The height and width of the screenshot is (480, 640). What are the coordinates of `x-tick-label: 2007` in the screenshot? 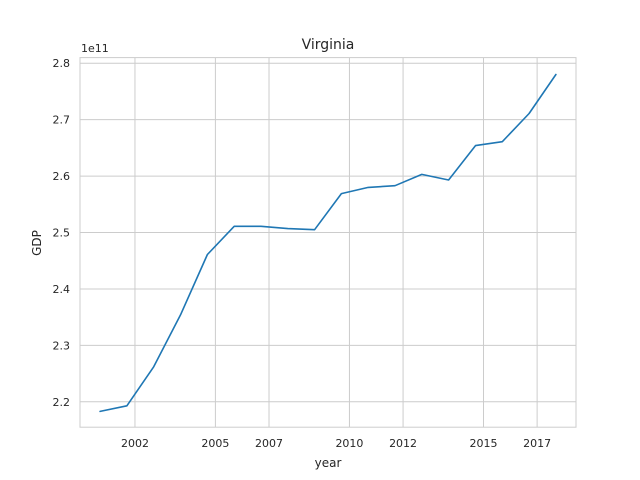 It's located at (269, 443).